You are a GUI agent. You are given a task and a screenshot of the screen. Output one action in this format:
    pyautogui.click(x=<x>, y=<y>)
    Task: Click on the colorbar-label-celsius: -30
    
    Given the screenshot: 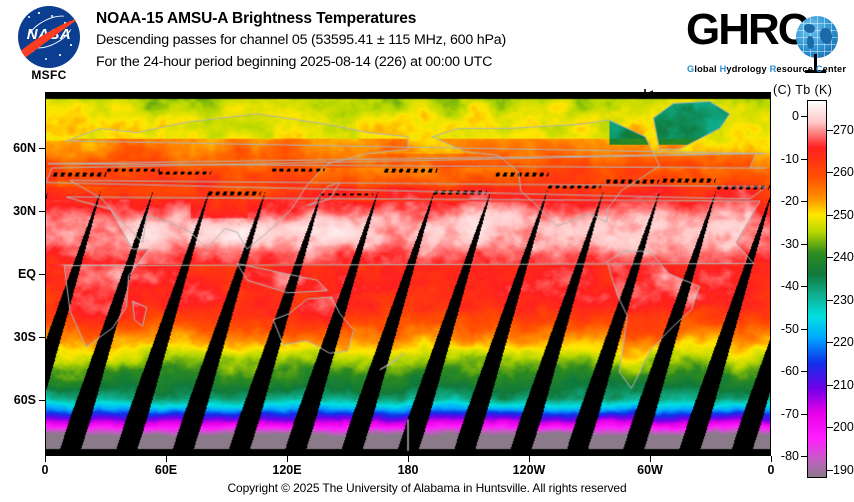 What is the action you would take?
    pyautogui.click(x=789, y=243)
    